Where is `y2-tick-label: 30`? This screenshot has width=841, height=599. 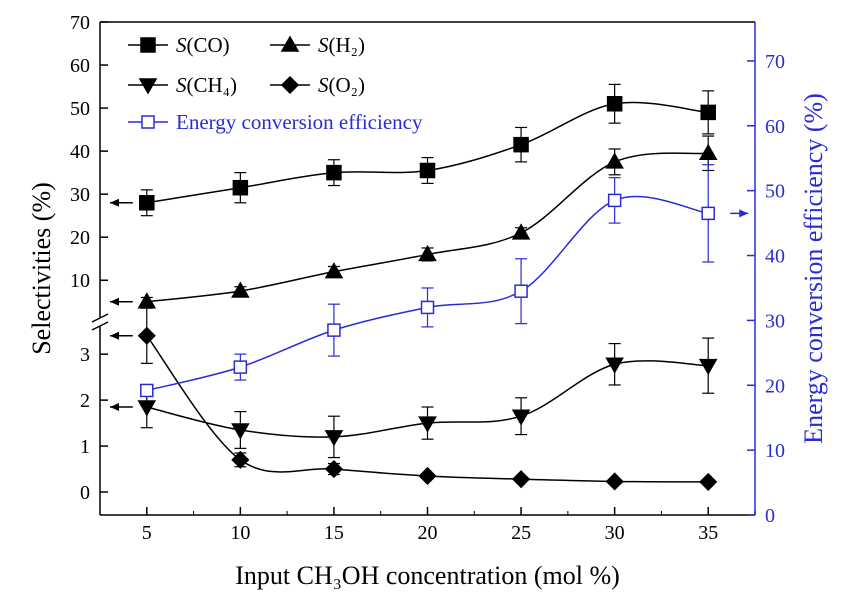 y2-tick-label: 30 is located at coordinates (775, 321).